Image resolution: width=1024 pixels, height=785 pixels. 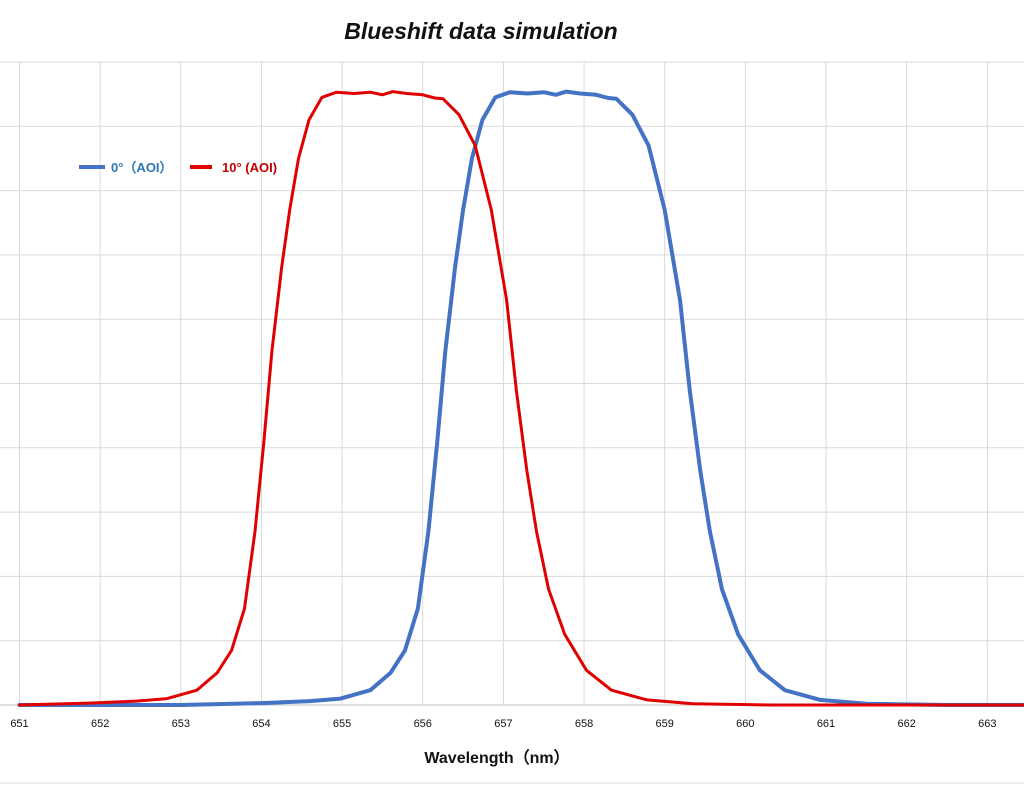 I want to click on x-tick-label: 661, so click(x=826, y=724).